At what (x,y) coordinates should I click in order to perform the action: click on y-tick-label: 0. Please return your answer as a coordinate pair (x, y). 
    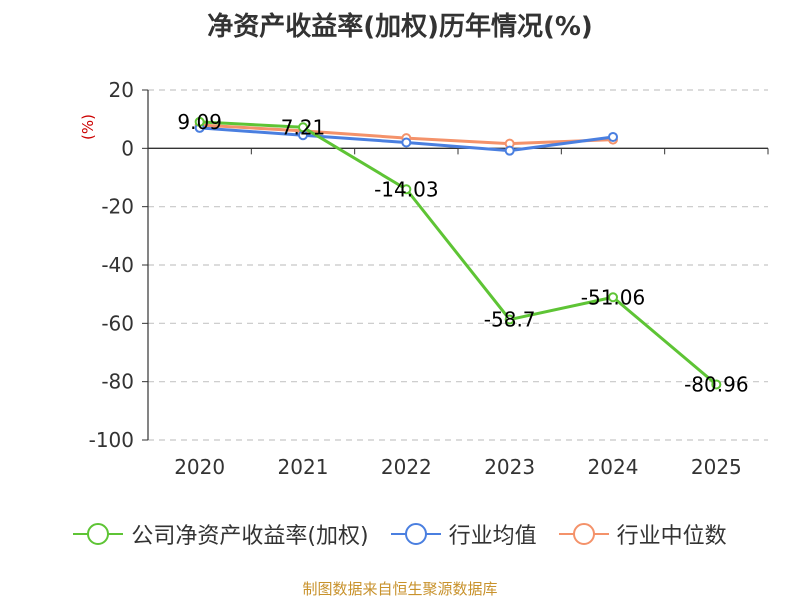
    Looking at the image, I should click on (127, 148).